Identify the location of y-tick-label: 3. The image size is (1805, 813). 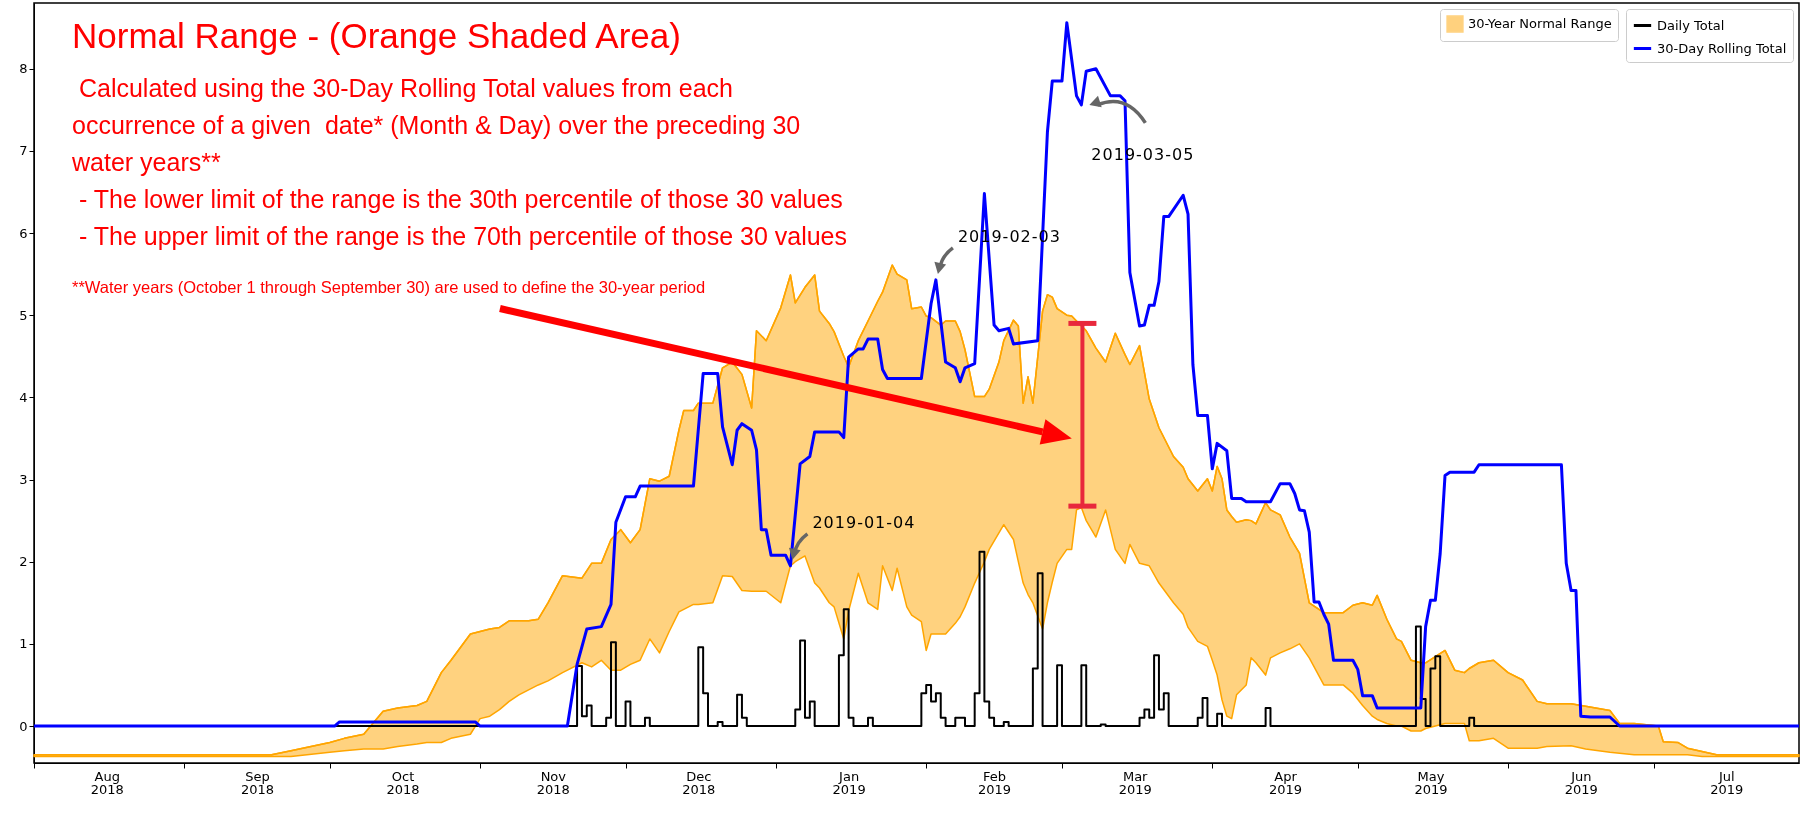
(23, 480).